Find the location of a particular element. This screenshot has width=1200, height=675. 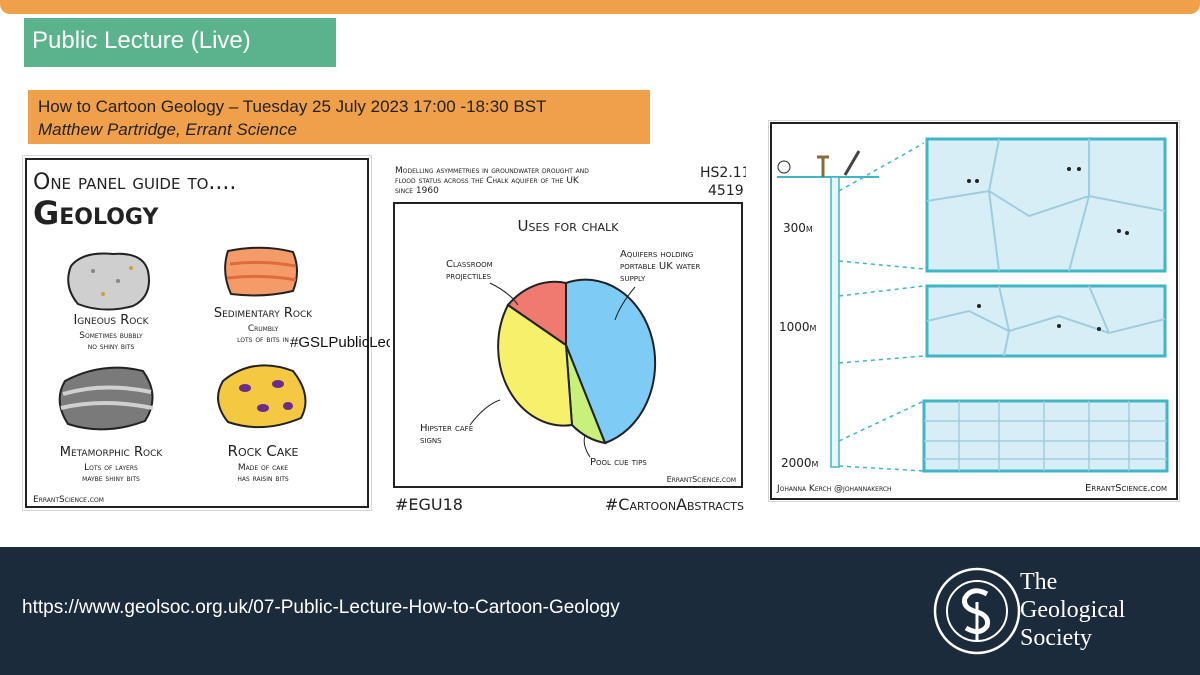

label-hipster-1: Hipster cafe is located at coordinates (446, 428).